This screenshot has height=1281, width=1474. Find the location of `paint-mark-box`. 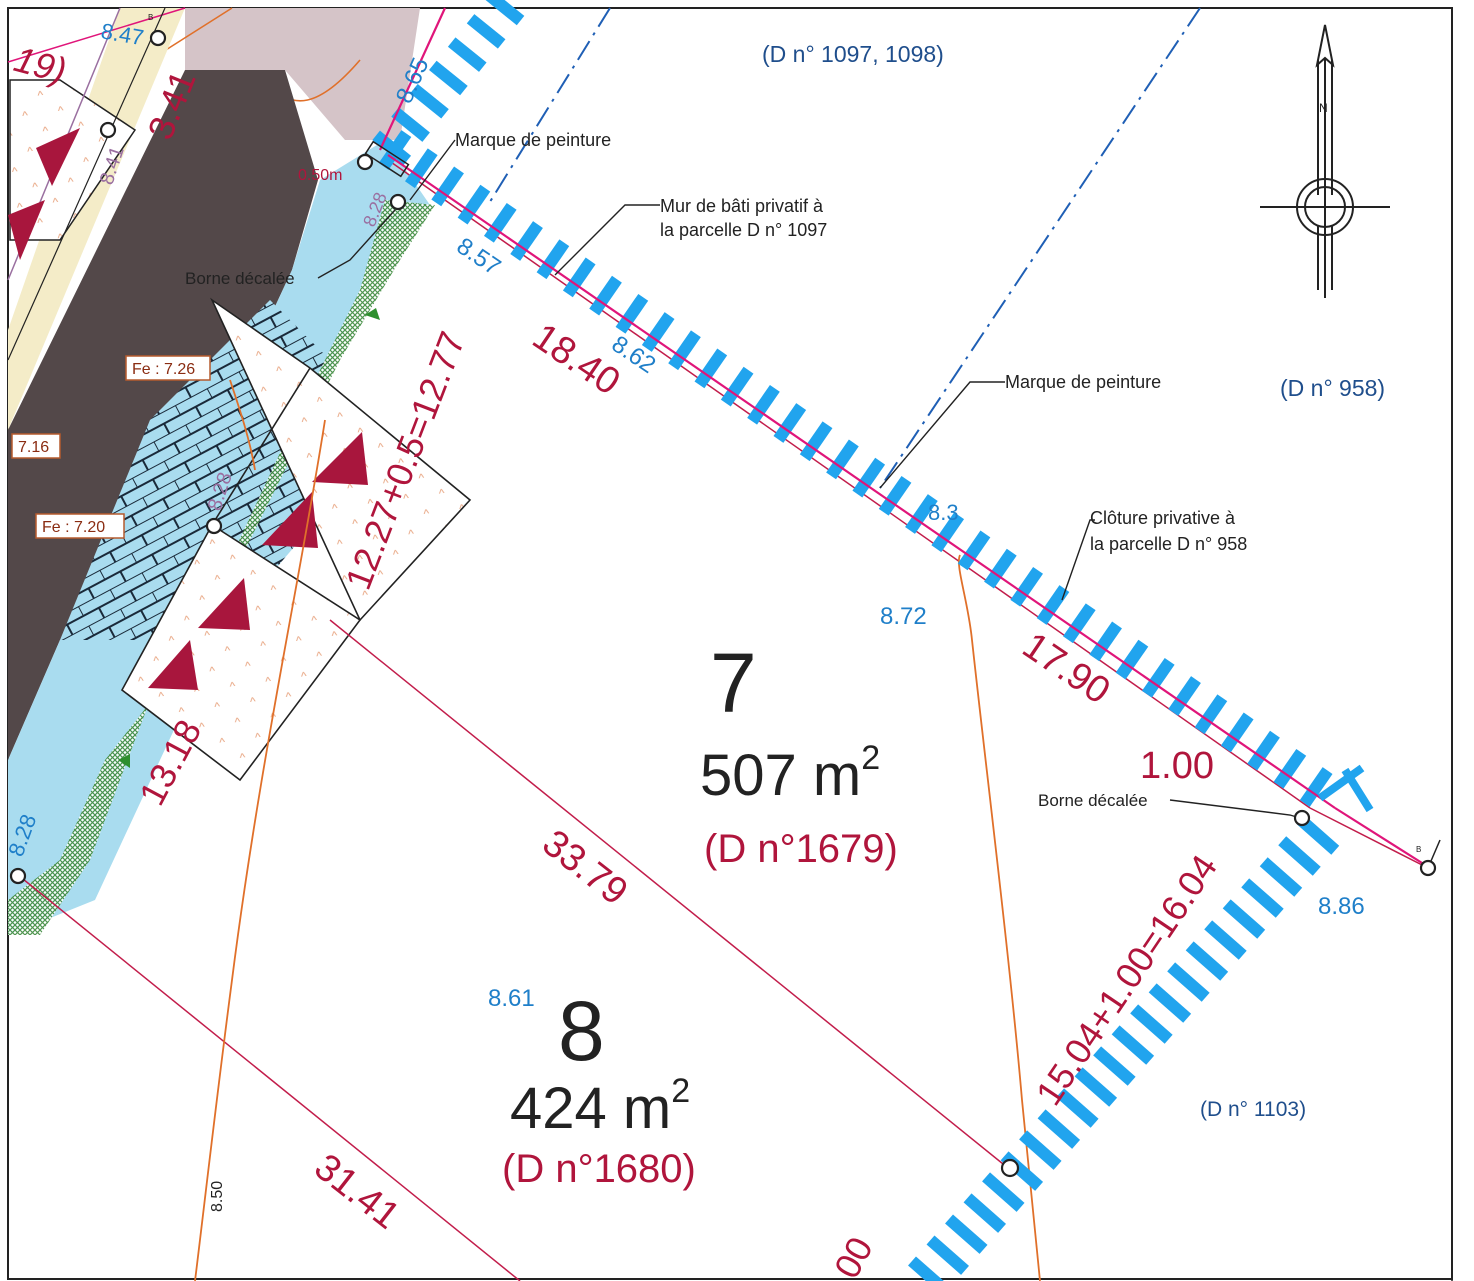

paint-mark-box is located at coordinates (387, 159).